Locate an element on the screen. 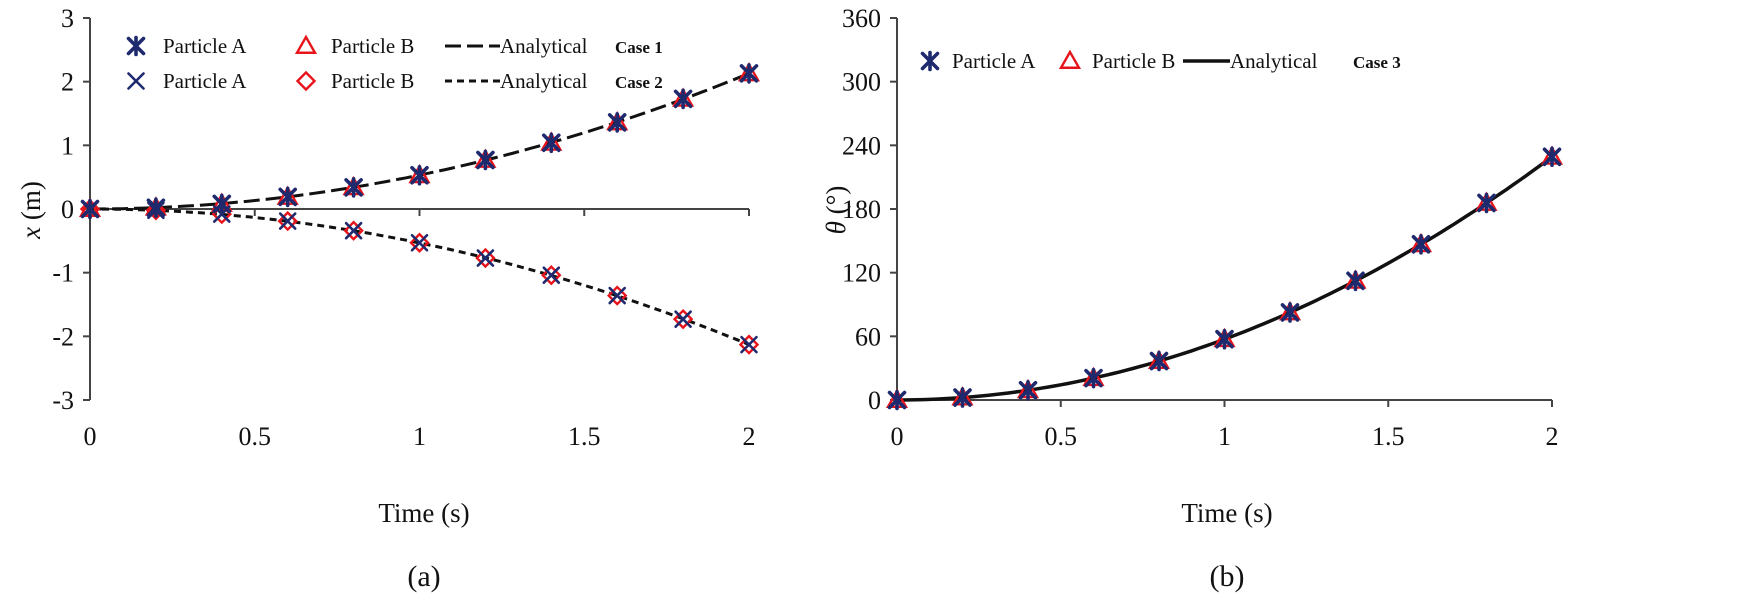  legend-case3-label: Case 3 is located at coordinates (1377, 62).